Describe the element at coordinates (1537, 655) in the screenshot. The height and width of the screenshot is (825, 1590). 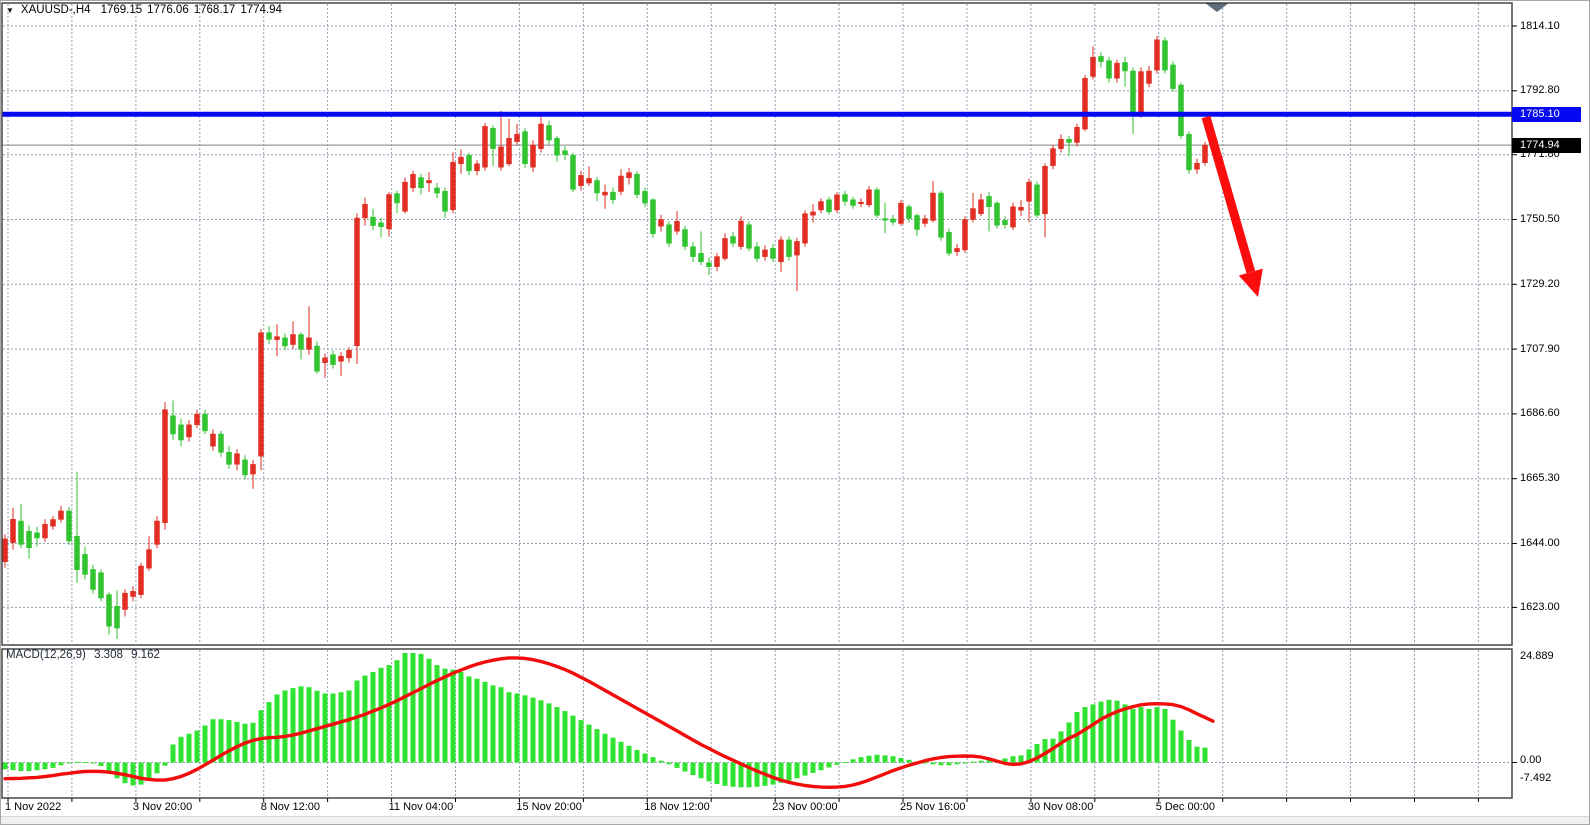
I see `macd-tick-label: 24.889` at that location.